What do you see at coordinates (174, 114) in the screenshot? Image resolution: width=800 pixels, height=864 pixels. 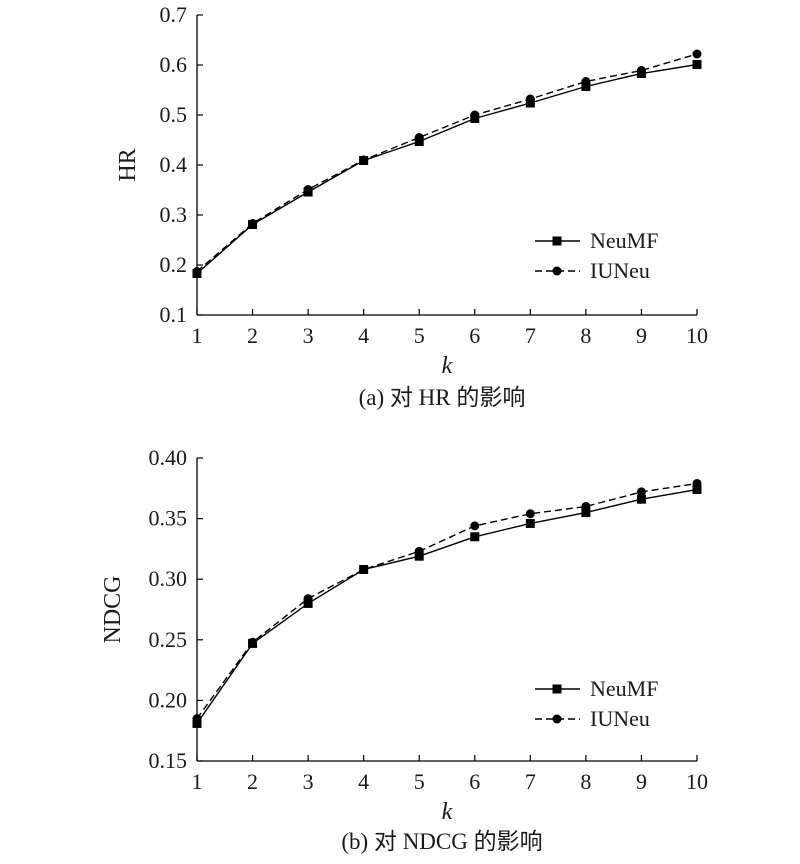 I see `y-tick-label: 0.5` at bounding box center [174, 114].